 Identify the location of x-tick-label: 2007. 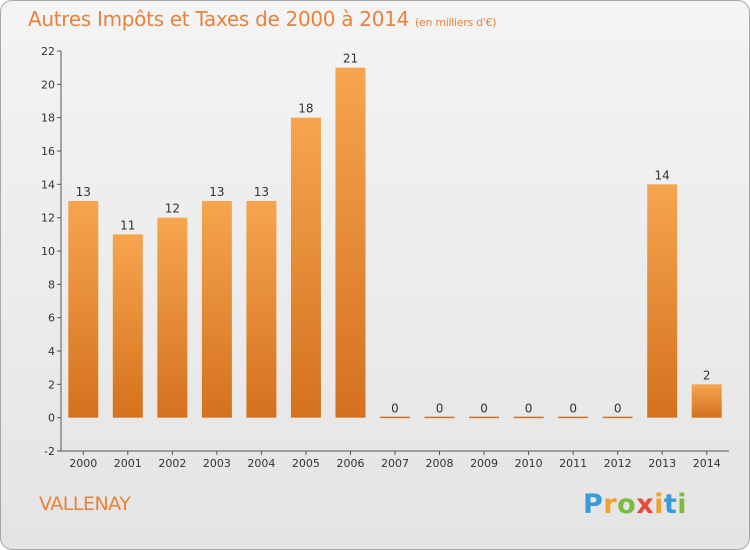
(395, 463).